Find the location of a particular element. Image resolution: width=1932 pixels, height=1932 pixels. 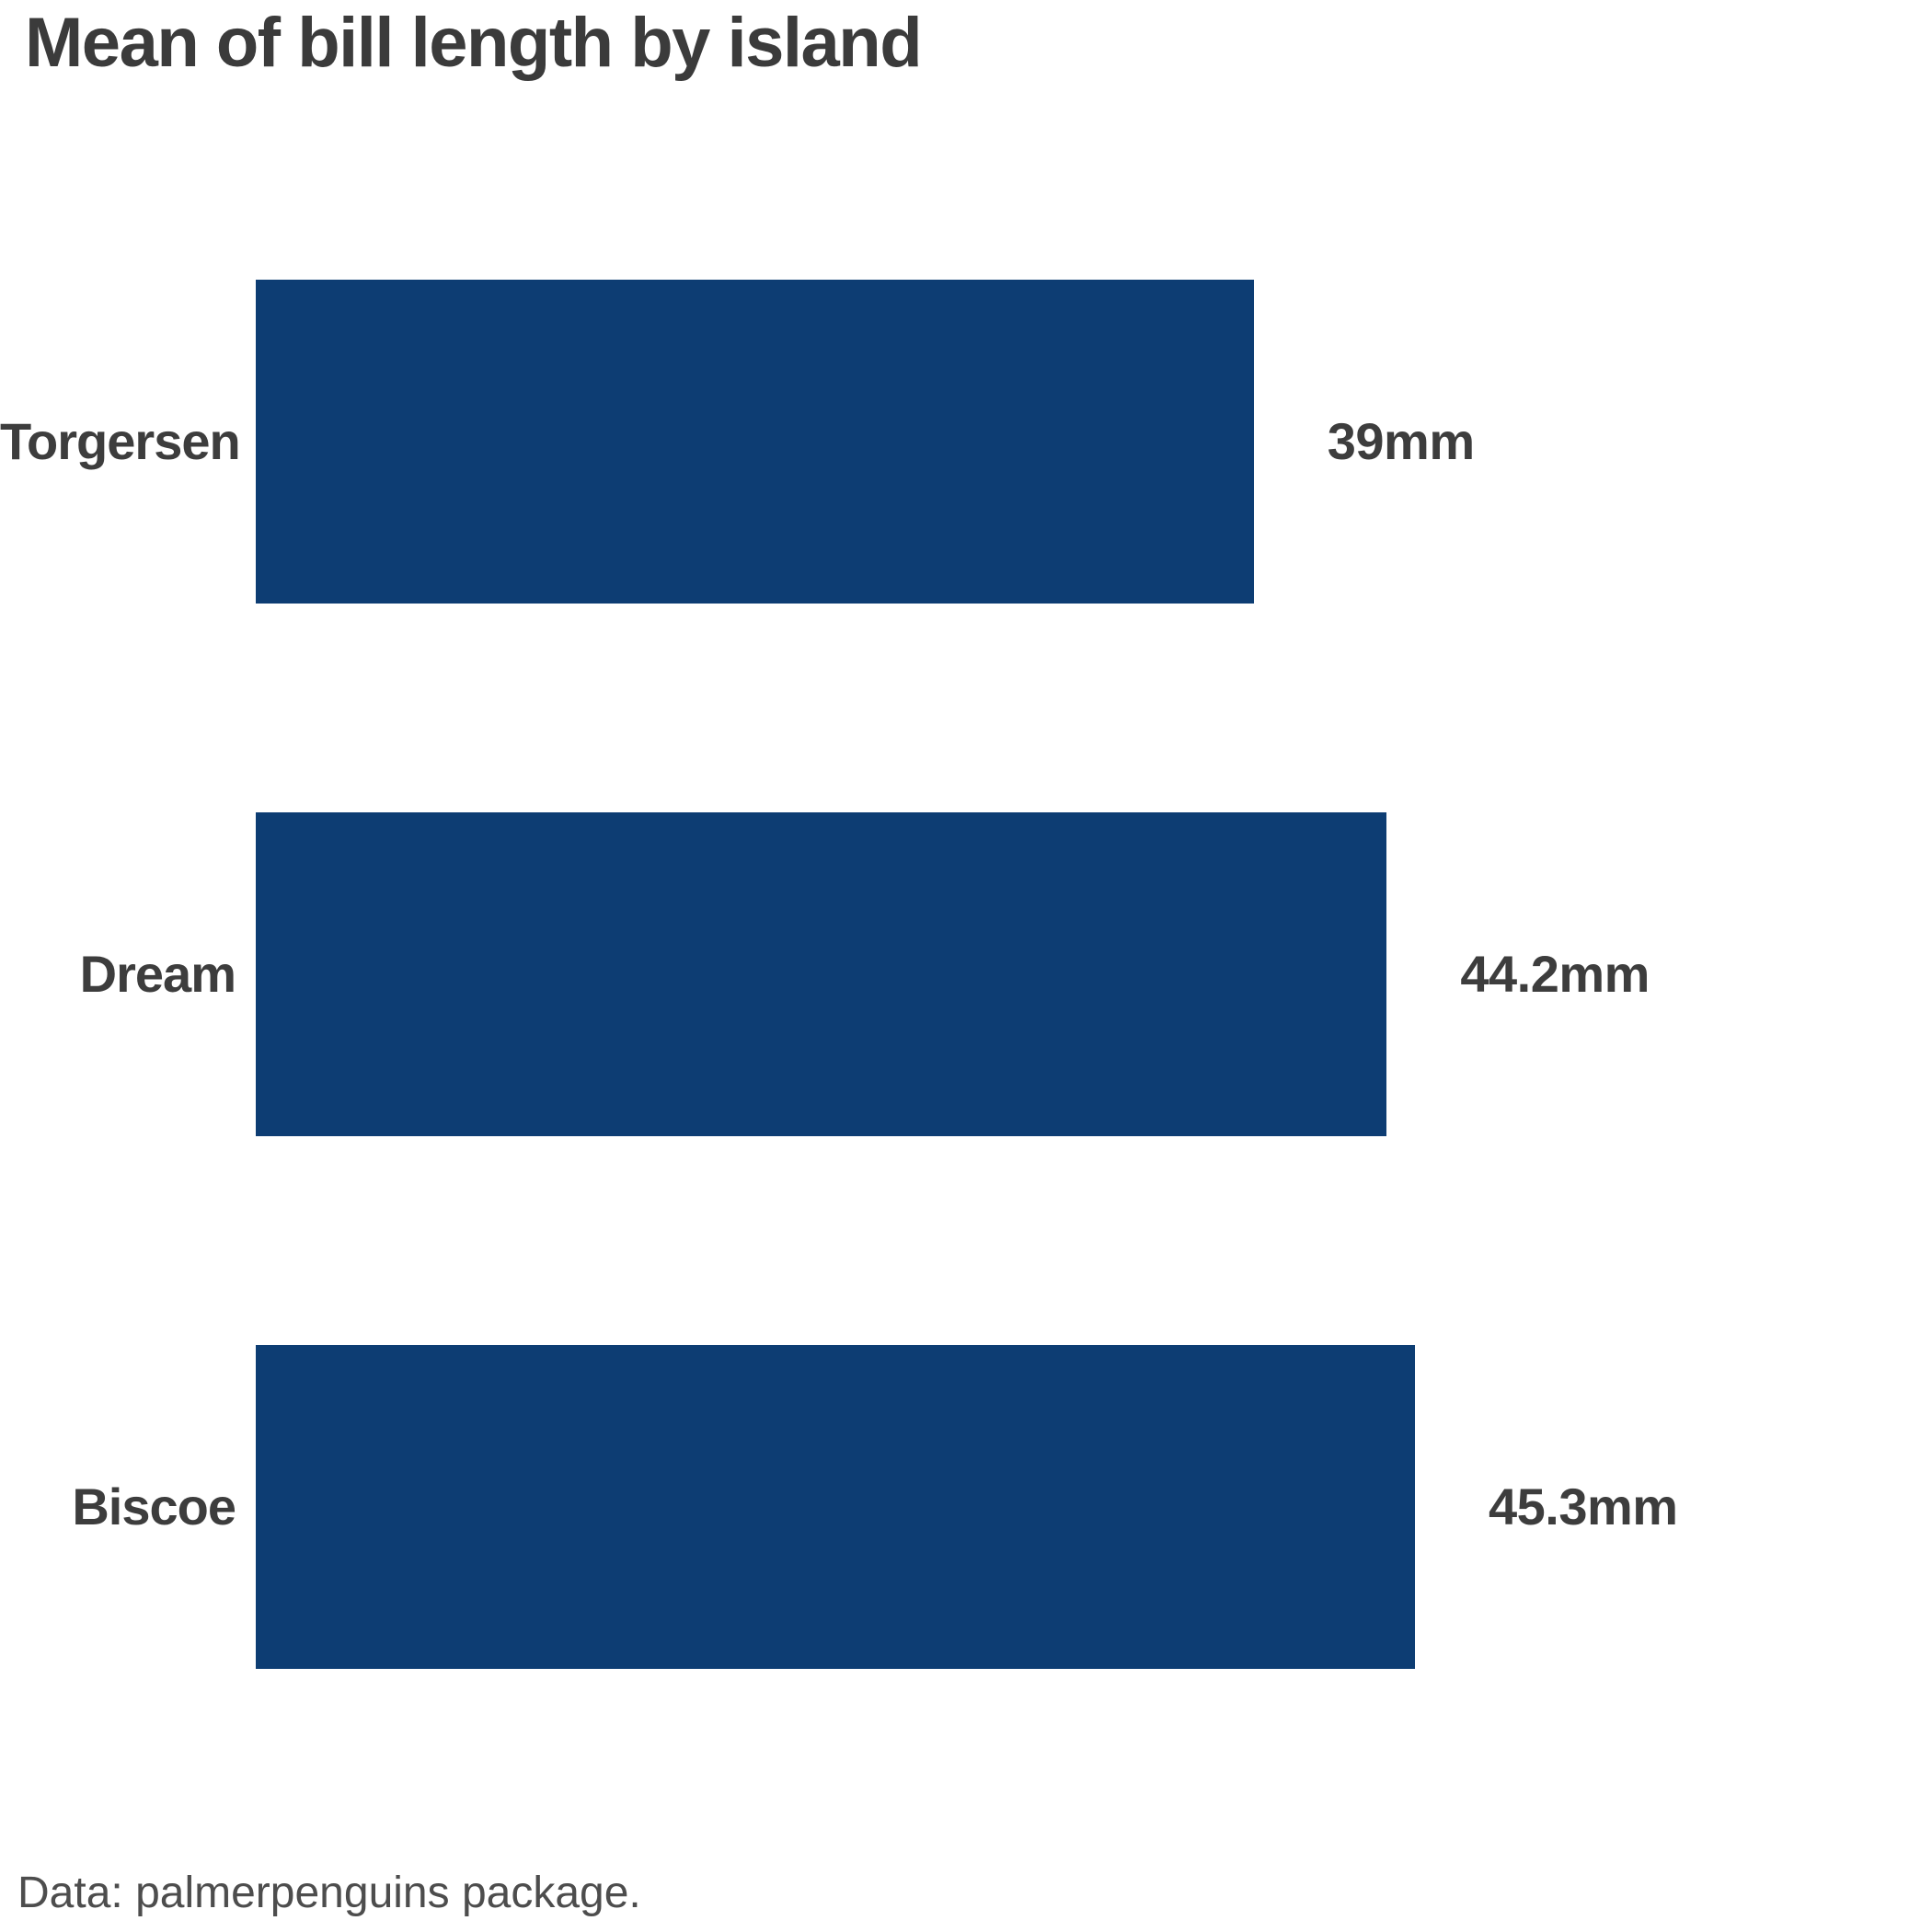

bar-track: 39mm is located at coordinates (1094, 441).